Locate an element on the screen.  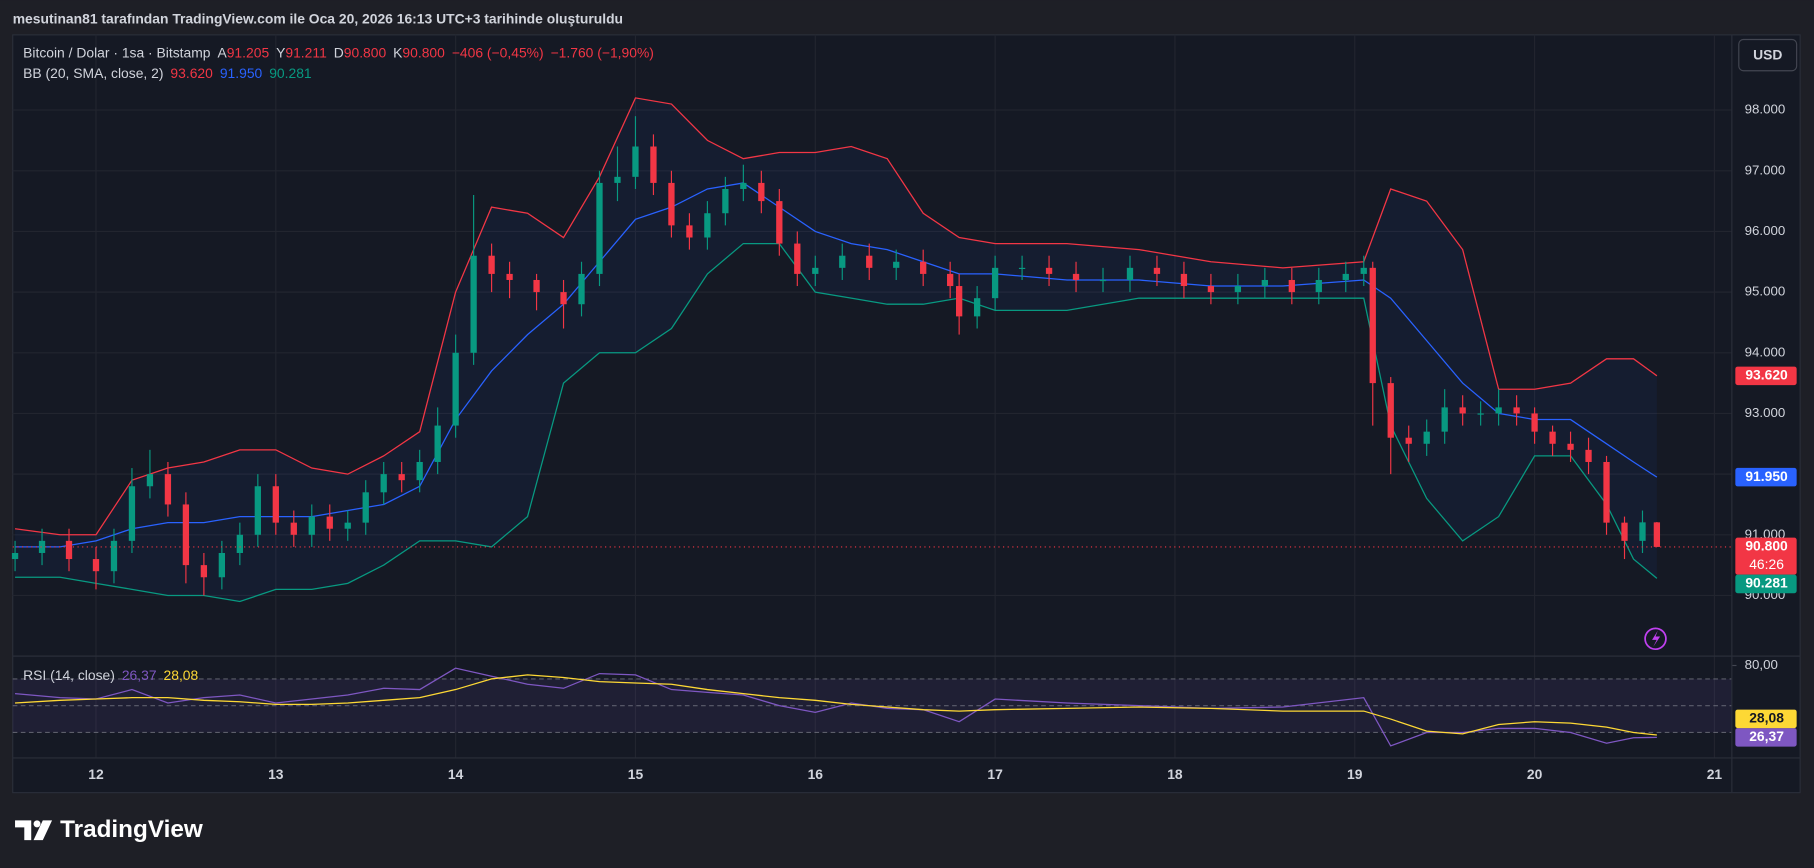
rsi-marker-label: 26,37 is located at coordinates (1766, 736).